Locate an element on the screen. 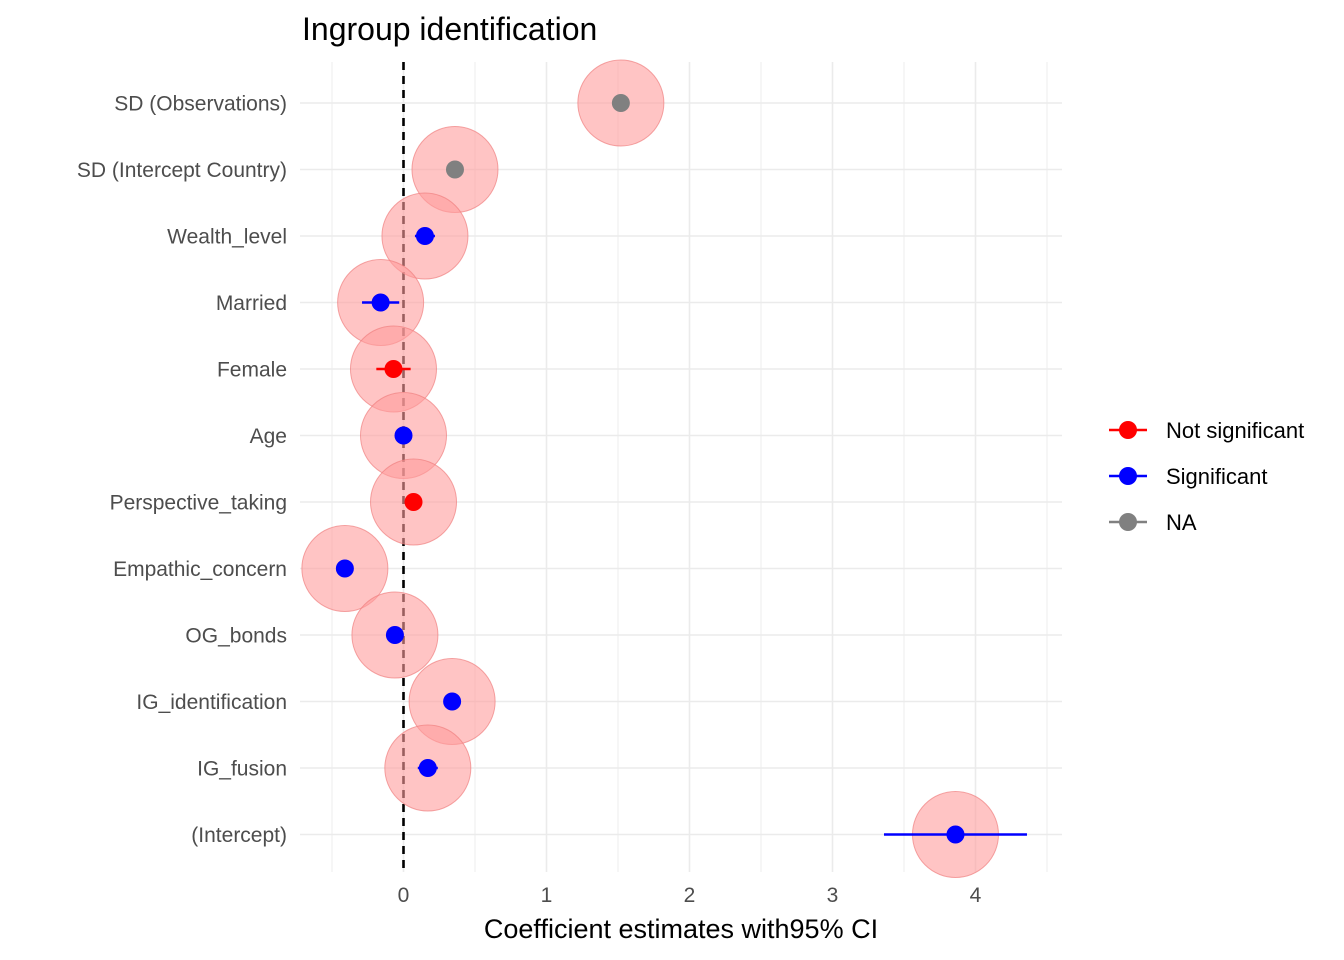 The height and width of the screenshot is (960, 1344). x-tick-label: 2 is located at coordinates (690, 895).